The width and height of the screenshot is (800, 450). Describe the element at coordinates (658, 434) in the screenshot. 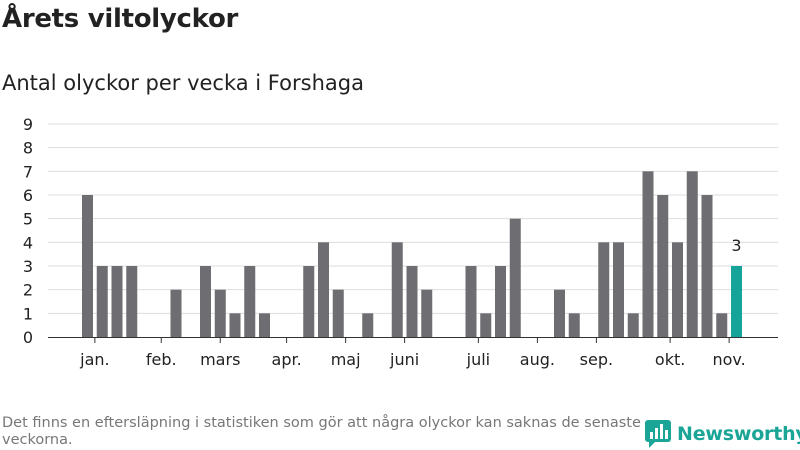

I see `bar-chart-logo-icon` at that location.